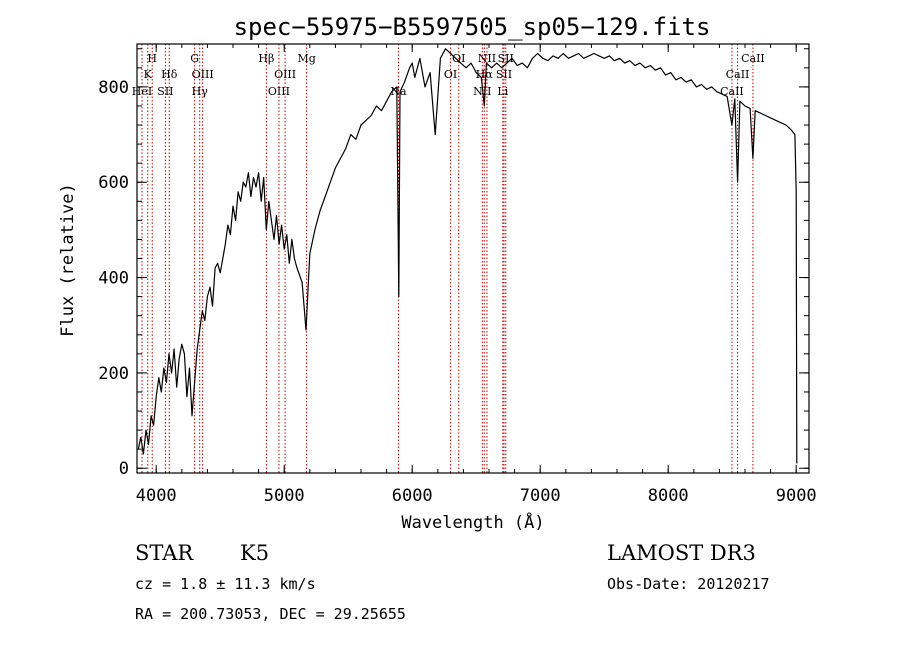  I want to click on y-tick-label: 800, so click(113, 88).